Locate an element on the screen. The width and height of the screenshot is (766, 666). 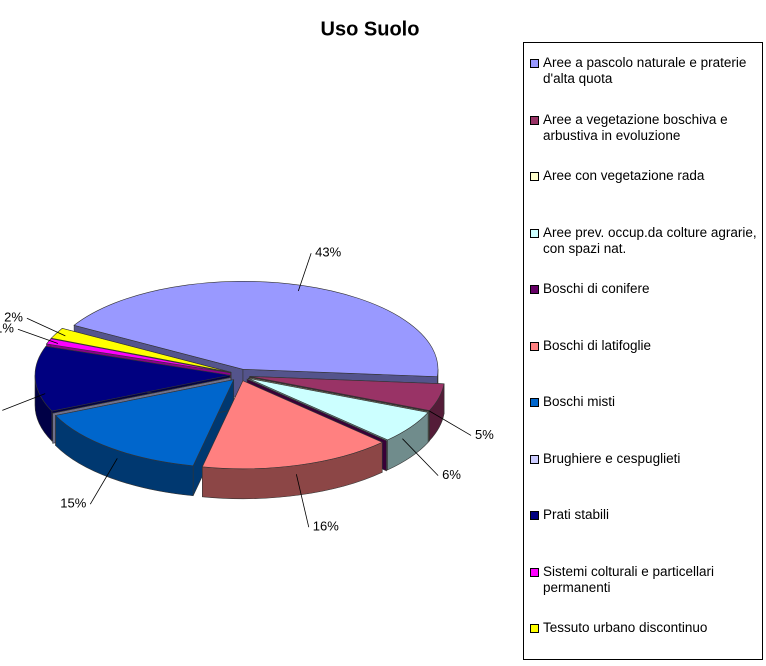
legend-item: Boschi di latifoglie is located at coordinates (646, 346).